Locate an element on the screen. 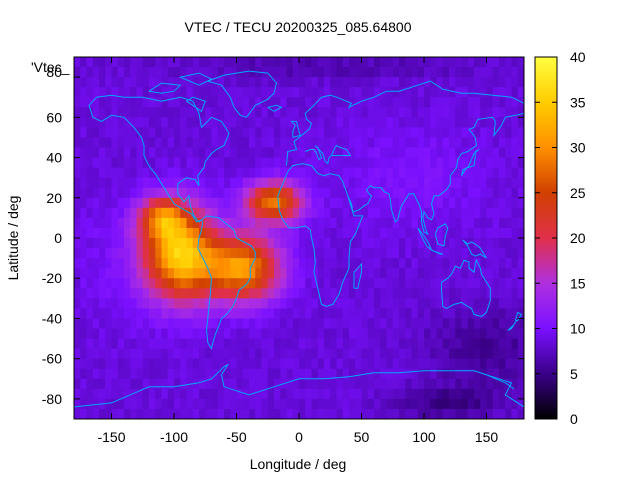  colorbar-tick-label: 30 is located at coordinates (578, 148).